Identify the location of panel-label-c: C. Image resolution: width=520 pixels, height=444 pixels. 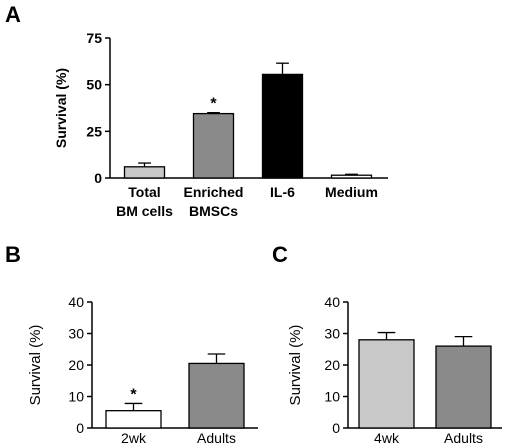
(280, 254).